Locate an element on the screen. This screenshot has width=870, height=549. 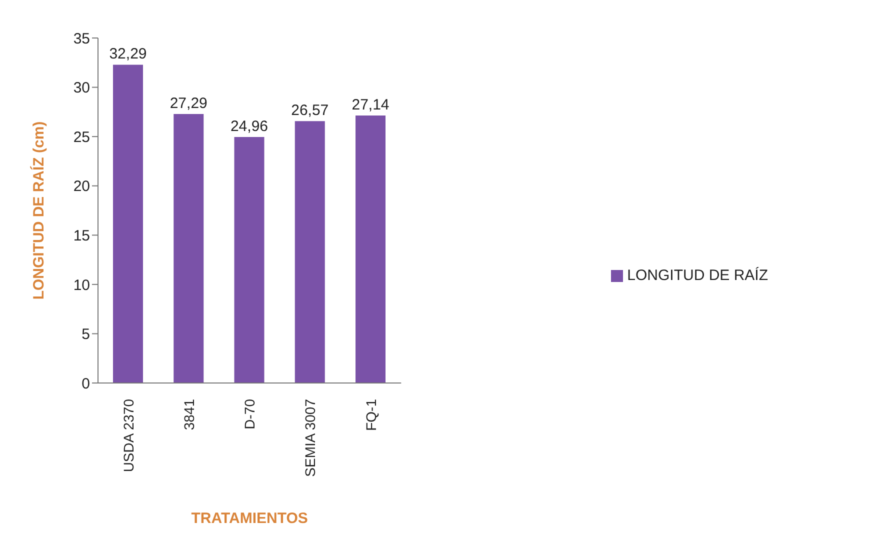
data-label: 27,29 is located at coordinates (189, 103).